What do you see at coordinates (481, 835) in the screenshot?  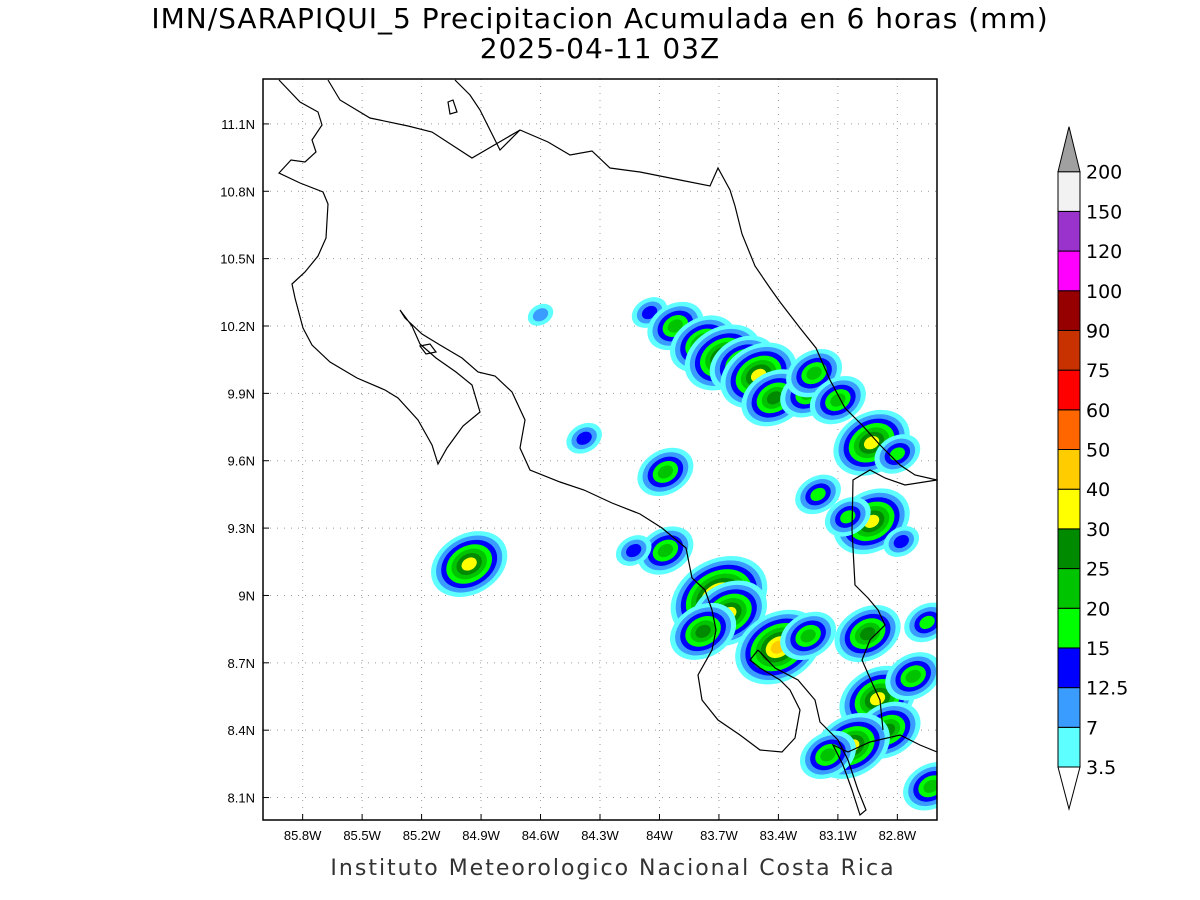 I see `x-tick-label: 84.9W` at bounding box center [481, 835].